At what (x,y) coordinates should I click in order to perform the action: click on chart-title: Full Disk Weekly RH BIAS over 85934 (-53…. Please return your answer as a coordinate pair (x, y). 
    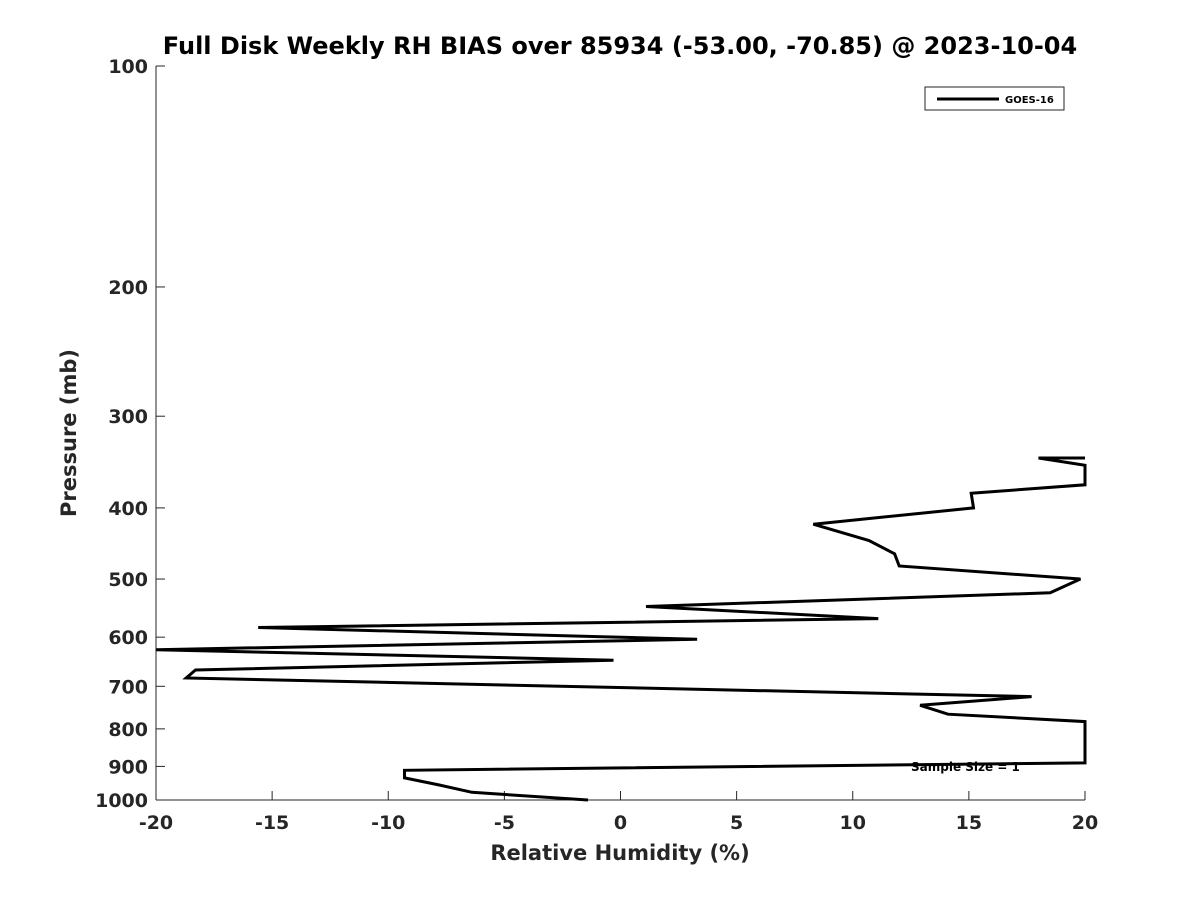
    Looking at the image, I should click on (620, 46).